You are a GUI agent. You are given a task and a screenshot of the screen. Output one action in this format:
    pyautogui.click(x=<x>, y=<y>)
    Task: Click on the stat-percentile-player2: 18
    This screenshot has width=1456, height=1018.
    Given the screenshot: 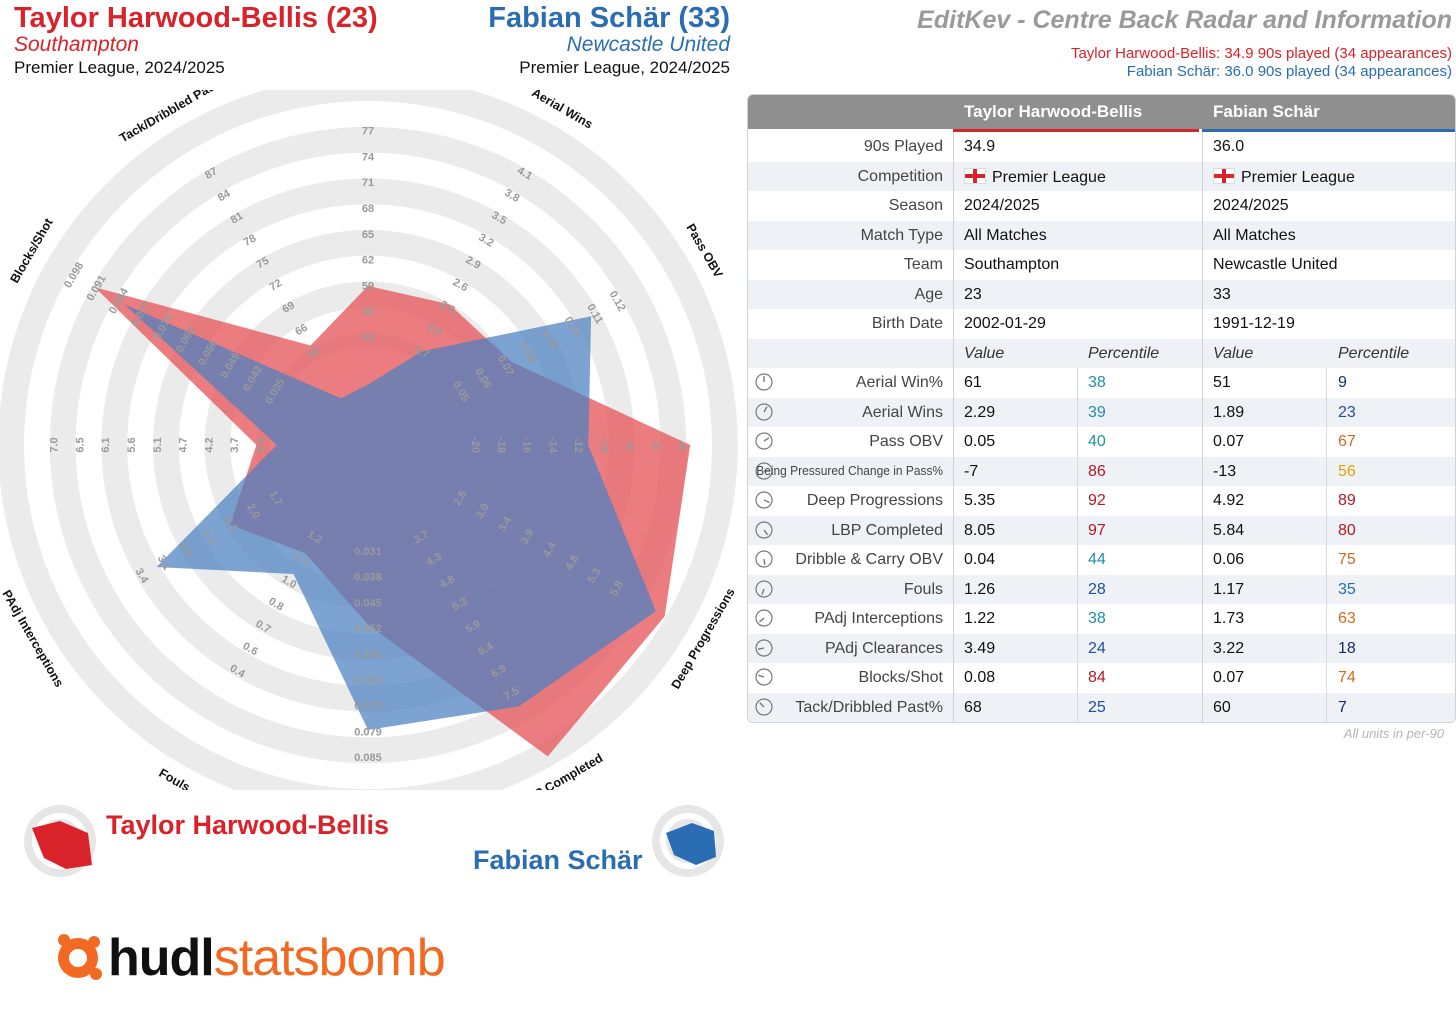 What is the action you would take?
    pyautogui.click(x=1347, y=648)
    